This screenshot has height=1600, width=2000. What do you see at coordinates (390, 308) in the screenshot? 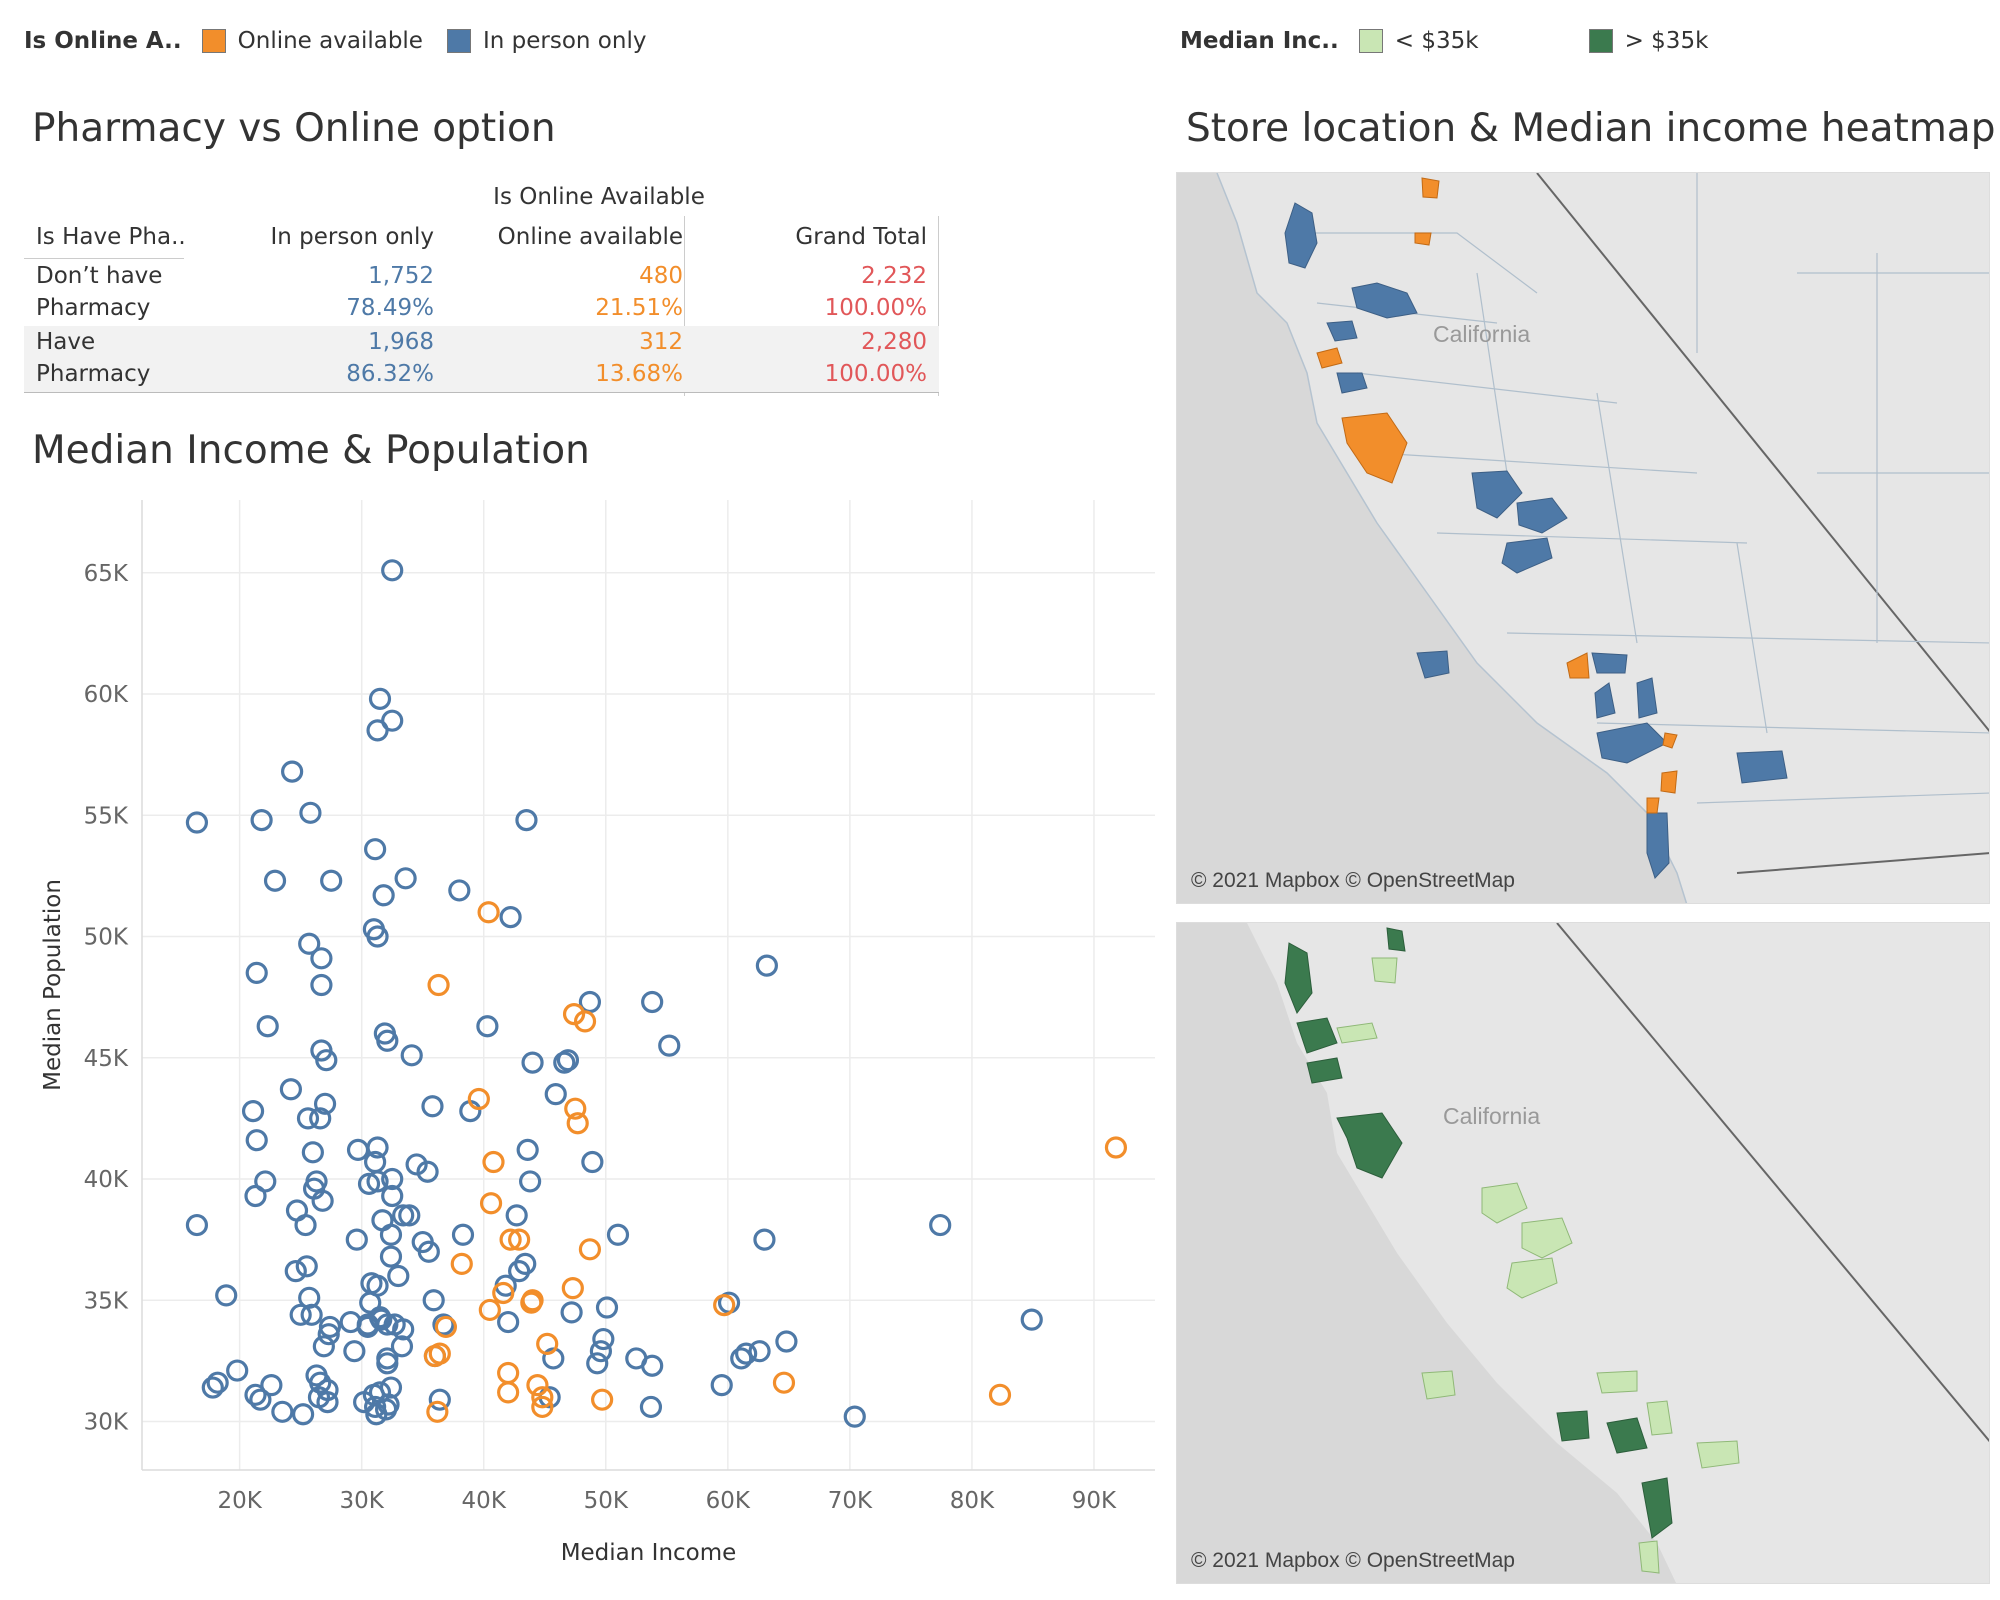
I see `cell-in-person-pct: 78.49%` at bounding box center [390, 308].